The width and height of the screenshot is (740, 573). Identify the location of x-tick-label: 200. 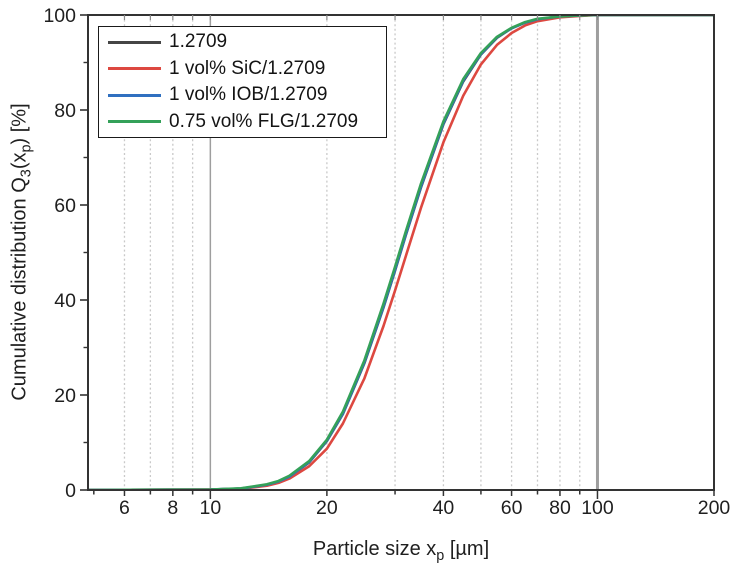
(714, 508).